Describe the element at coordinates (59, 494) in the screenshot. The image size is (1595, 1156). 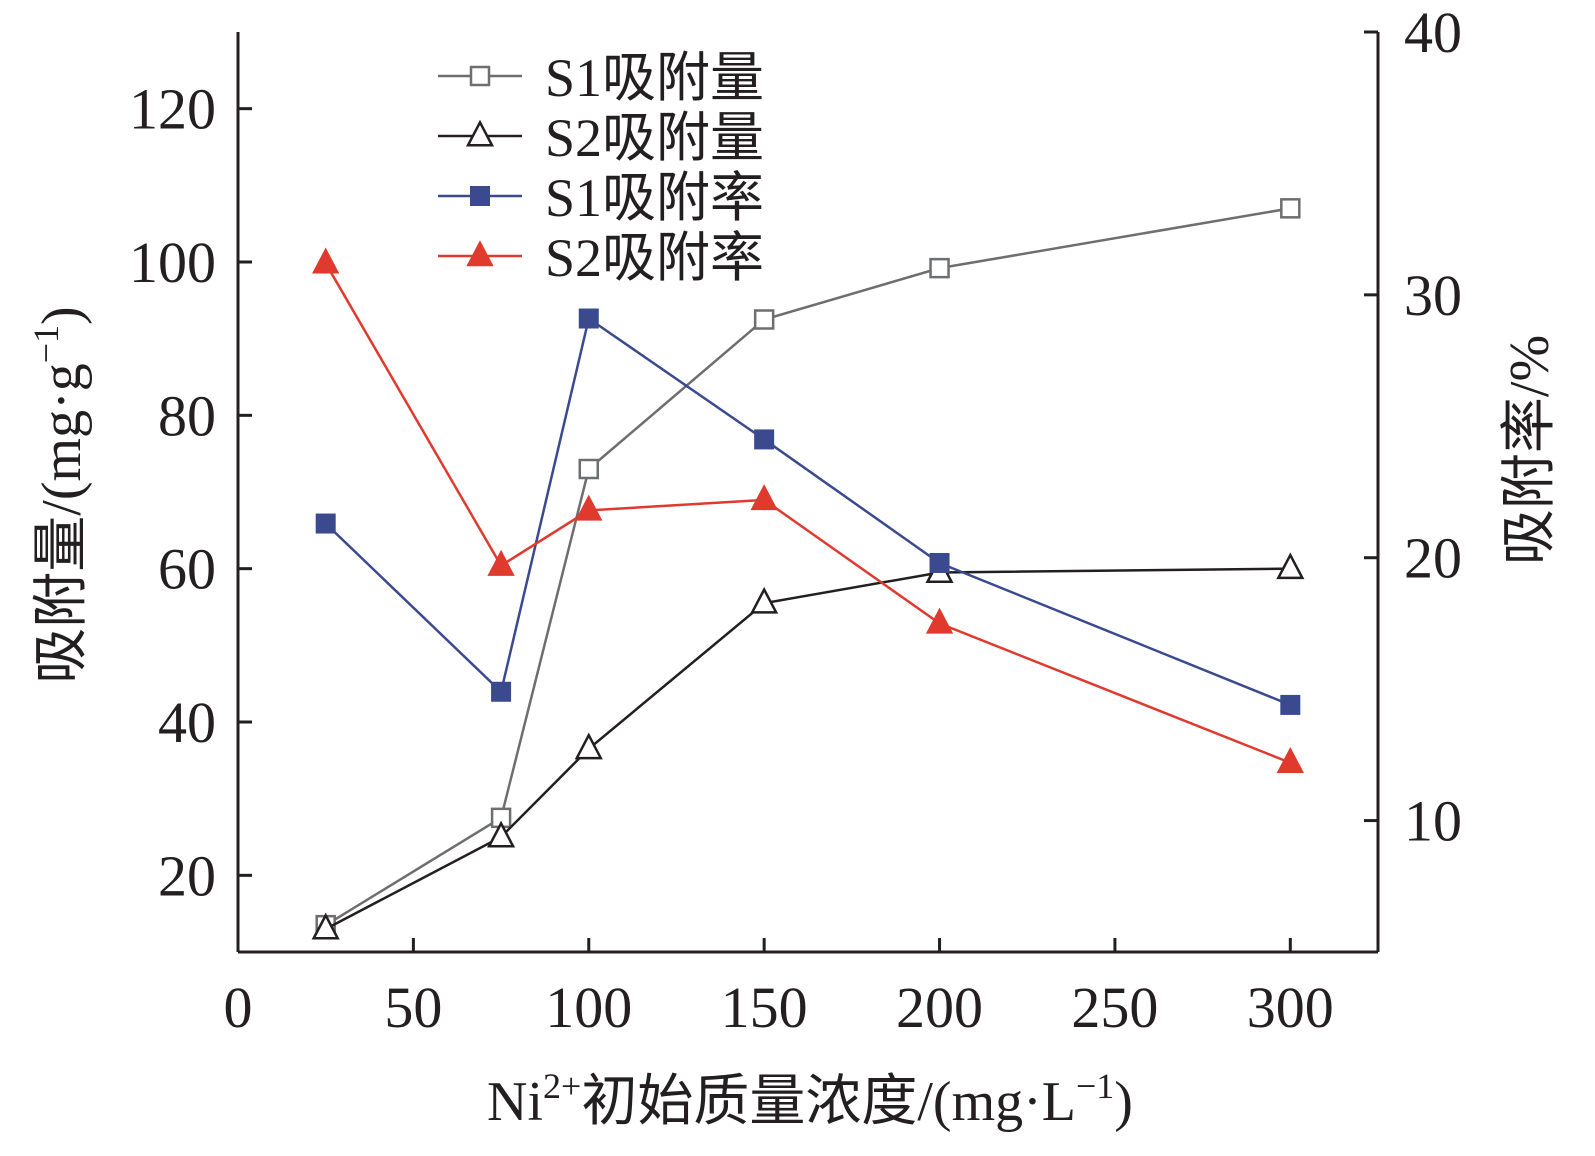
I see `y-axis-left-title: 吸附量/(mg·g−1)` at that location.